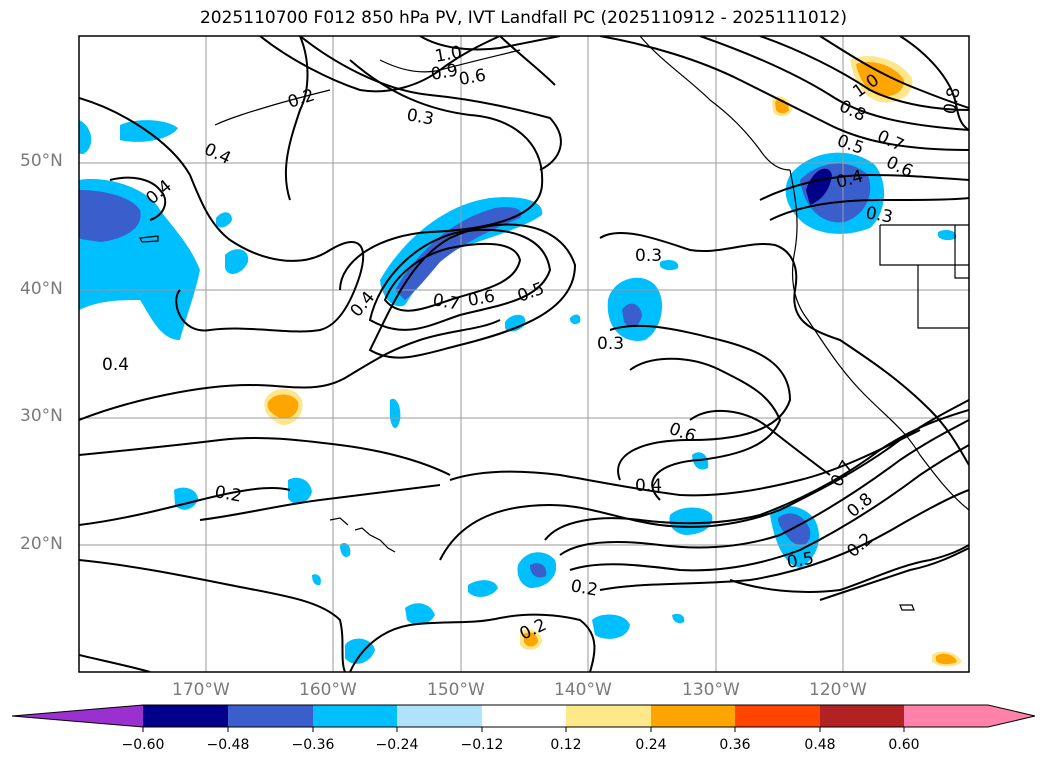 The image size is (1047, 765). I want to click on colorbar, so click(523, 718).